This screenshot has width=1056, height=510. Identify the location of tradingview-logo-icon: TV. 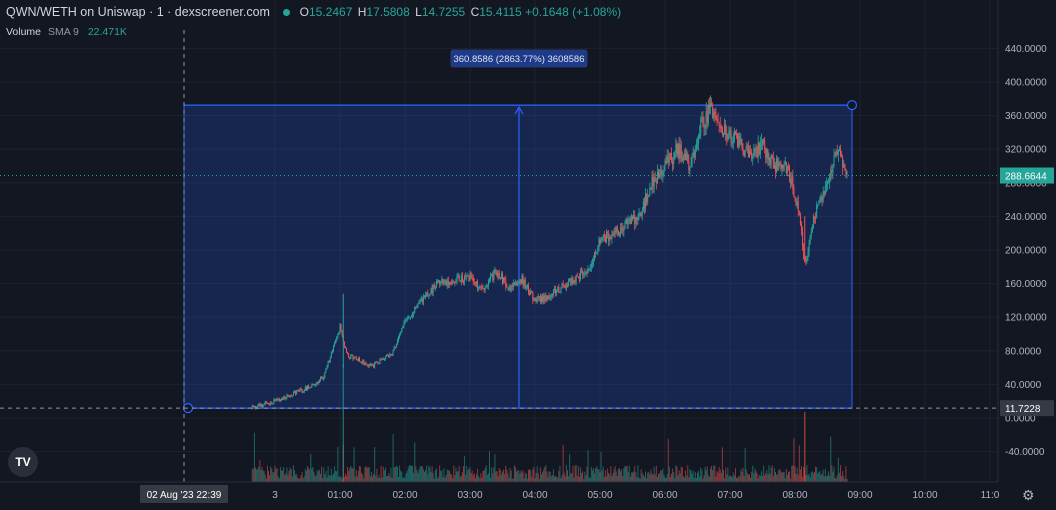
(23, 462).